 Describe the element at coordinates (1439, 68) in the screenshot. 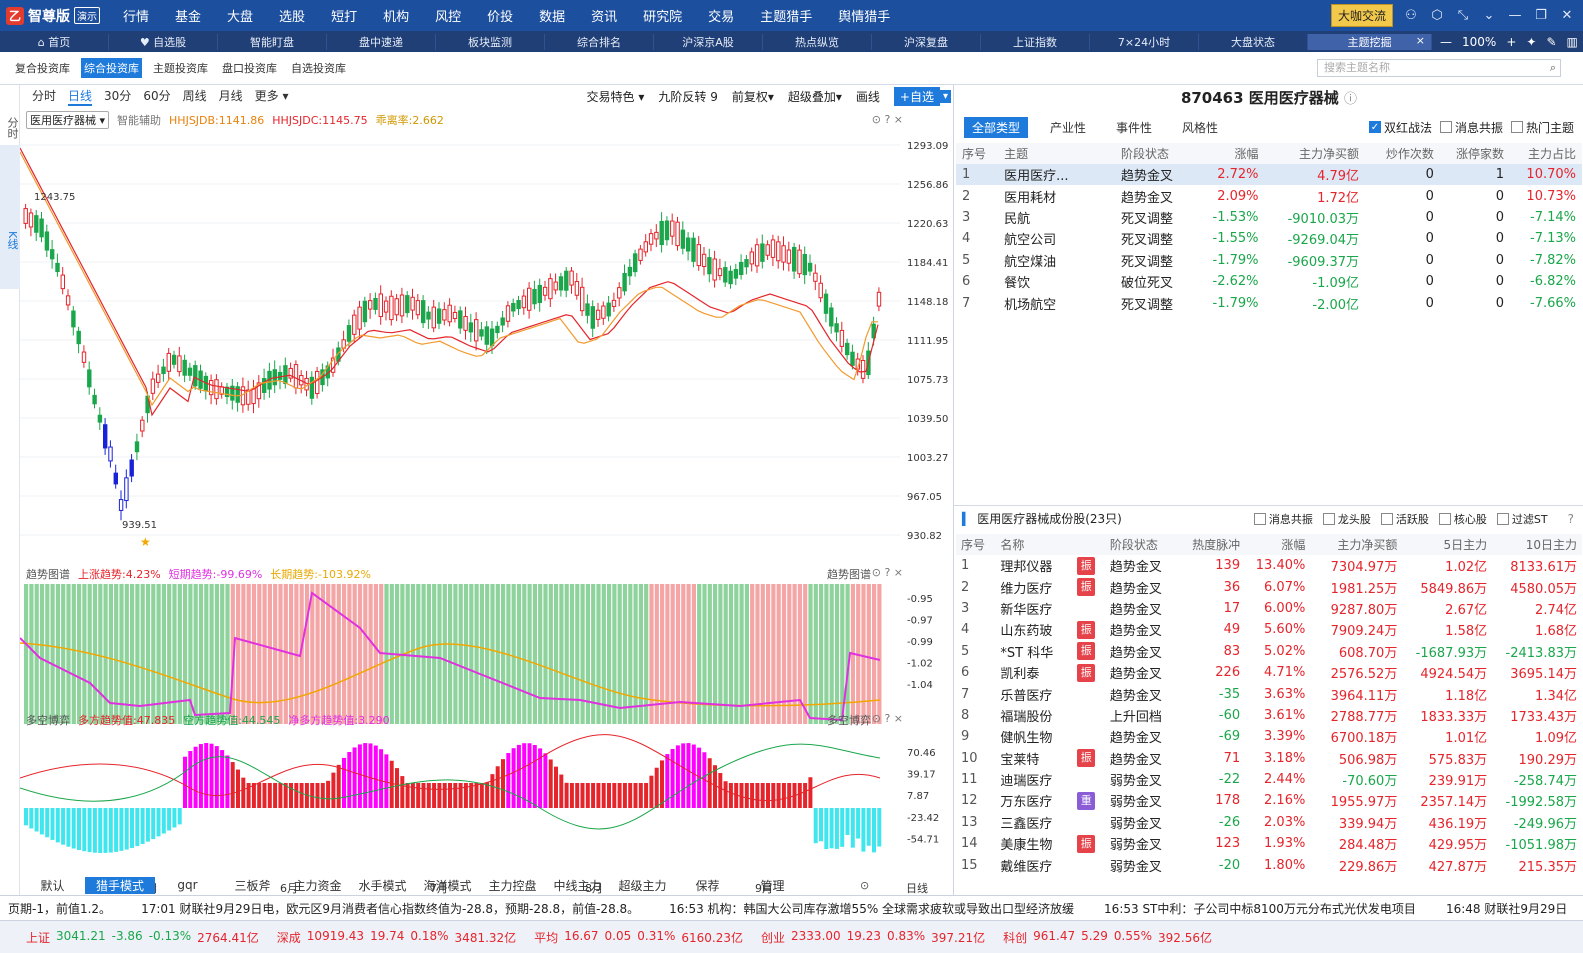

I see `theme-search-input: 搜索主题名称 ⌕` at that location.